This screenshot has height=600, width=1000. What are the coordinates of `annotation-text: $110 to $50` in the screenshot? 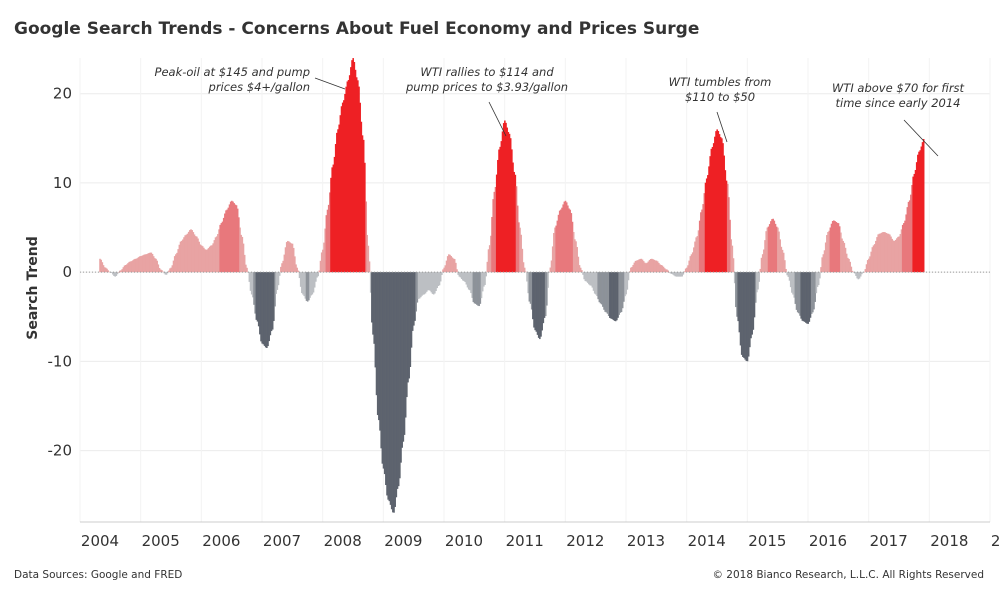 It's located at (720, 97).